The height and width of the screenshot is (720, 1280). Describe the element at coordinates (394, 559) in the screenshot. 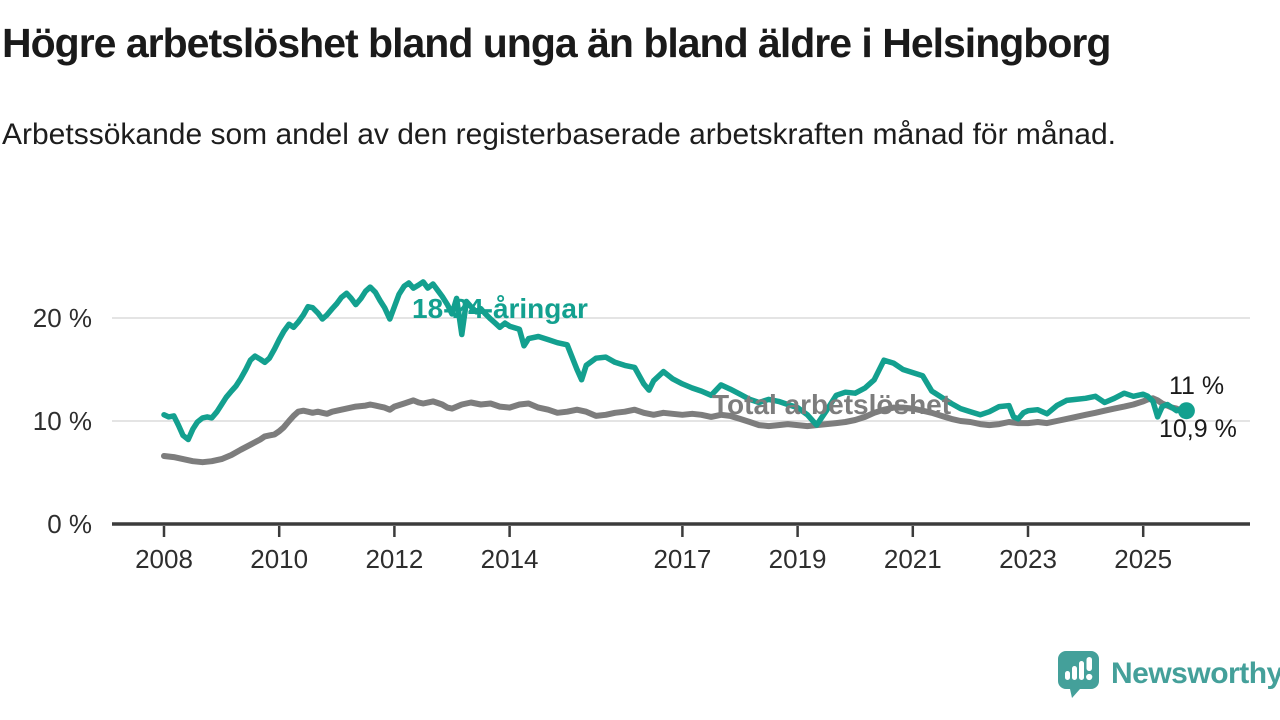

I see `x-tick-label: 2012` at that location.